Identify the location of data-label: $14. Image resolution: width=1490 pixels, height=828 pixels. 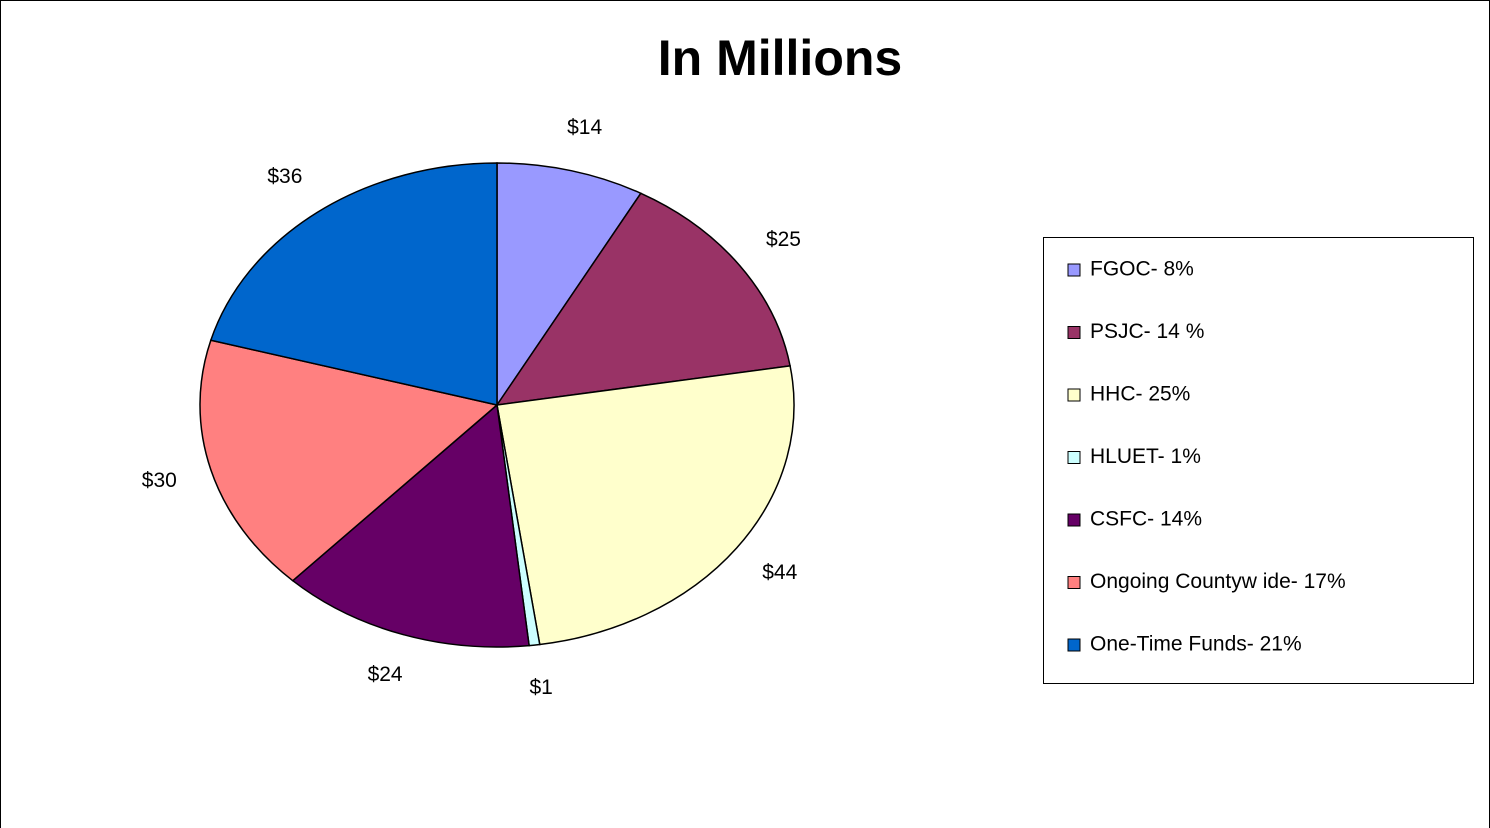
(584, 127).